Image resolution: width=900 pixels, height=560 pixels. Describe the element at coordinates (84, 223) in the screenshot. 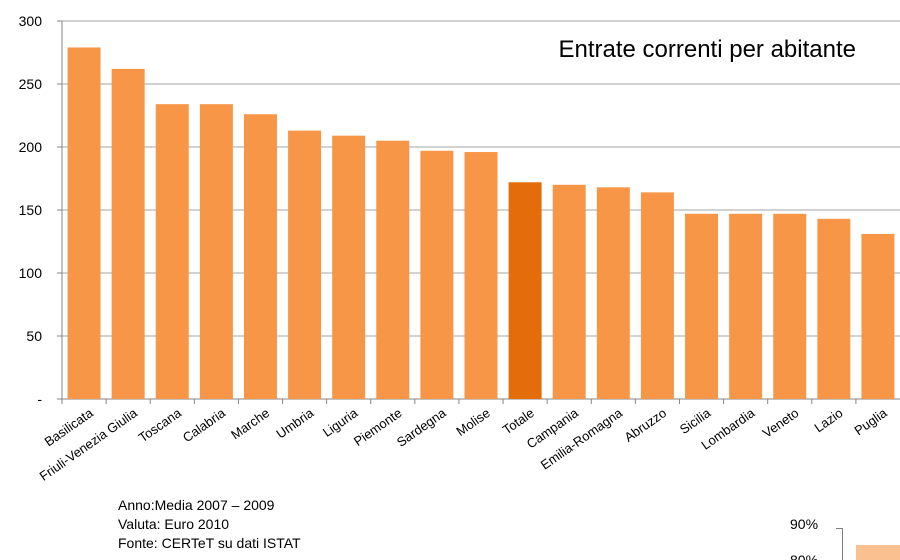

I see `bar-basilicata` at that location.